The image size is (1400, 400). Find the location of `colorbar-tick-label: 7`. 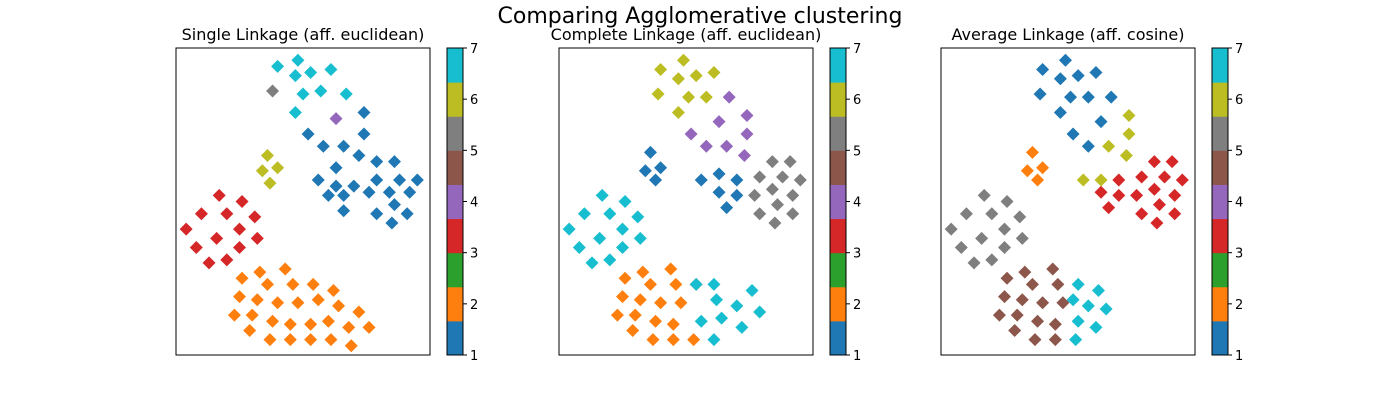

colorbar-tick-label: 7 is located at coordinates (474, 49).